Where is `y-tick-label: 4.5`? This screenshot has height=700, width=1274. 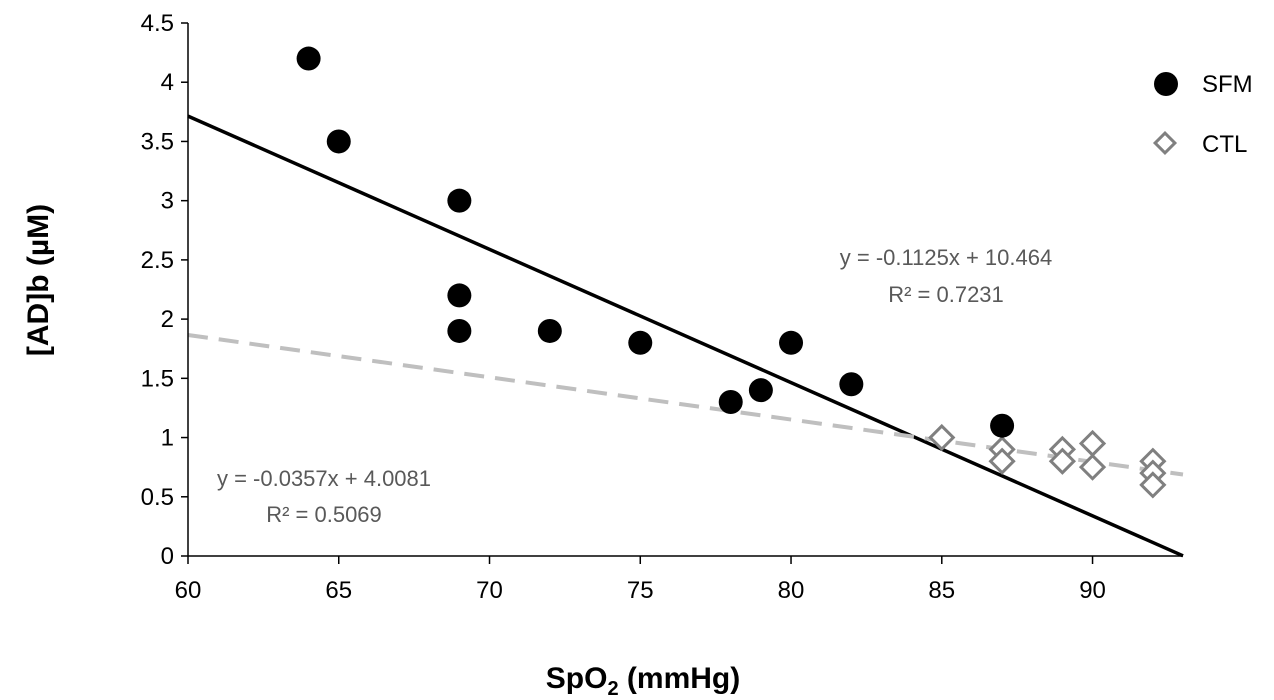
y-tick-label: 4.5 is located at coordinates (157, 23).